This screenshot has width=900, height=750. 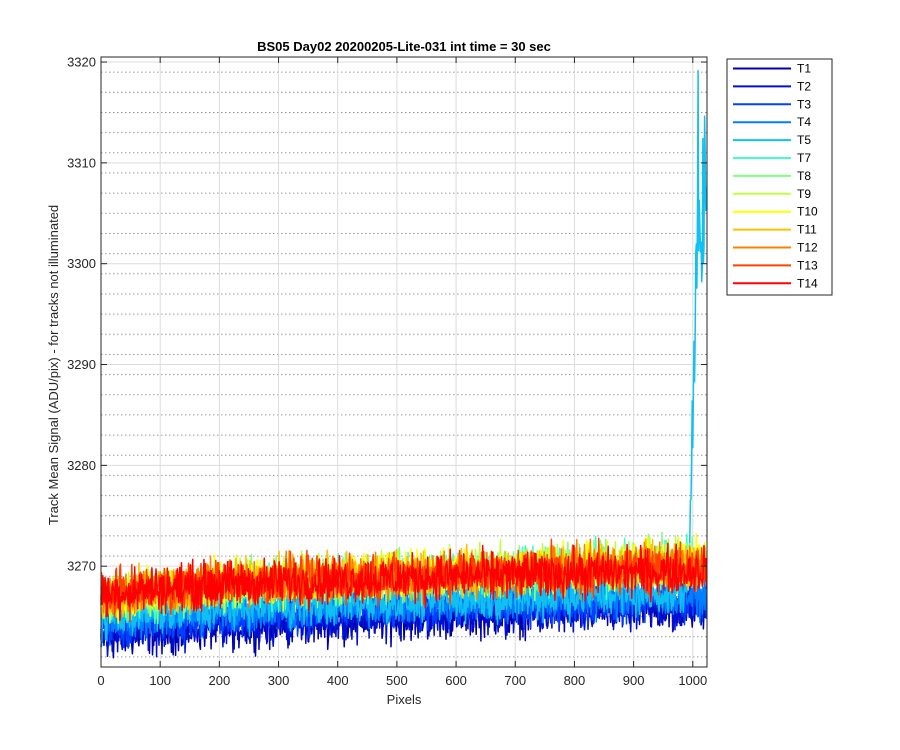 What do you see at coordinates (804, 140) in the screenshot?
I see `legend-label-t5: T5` at bounding box center [804, 140].